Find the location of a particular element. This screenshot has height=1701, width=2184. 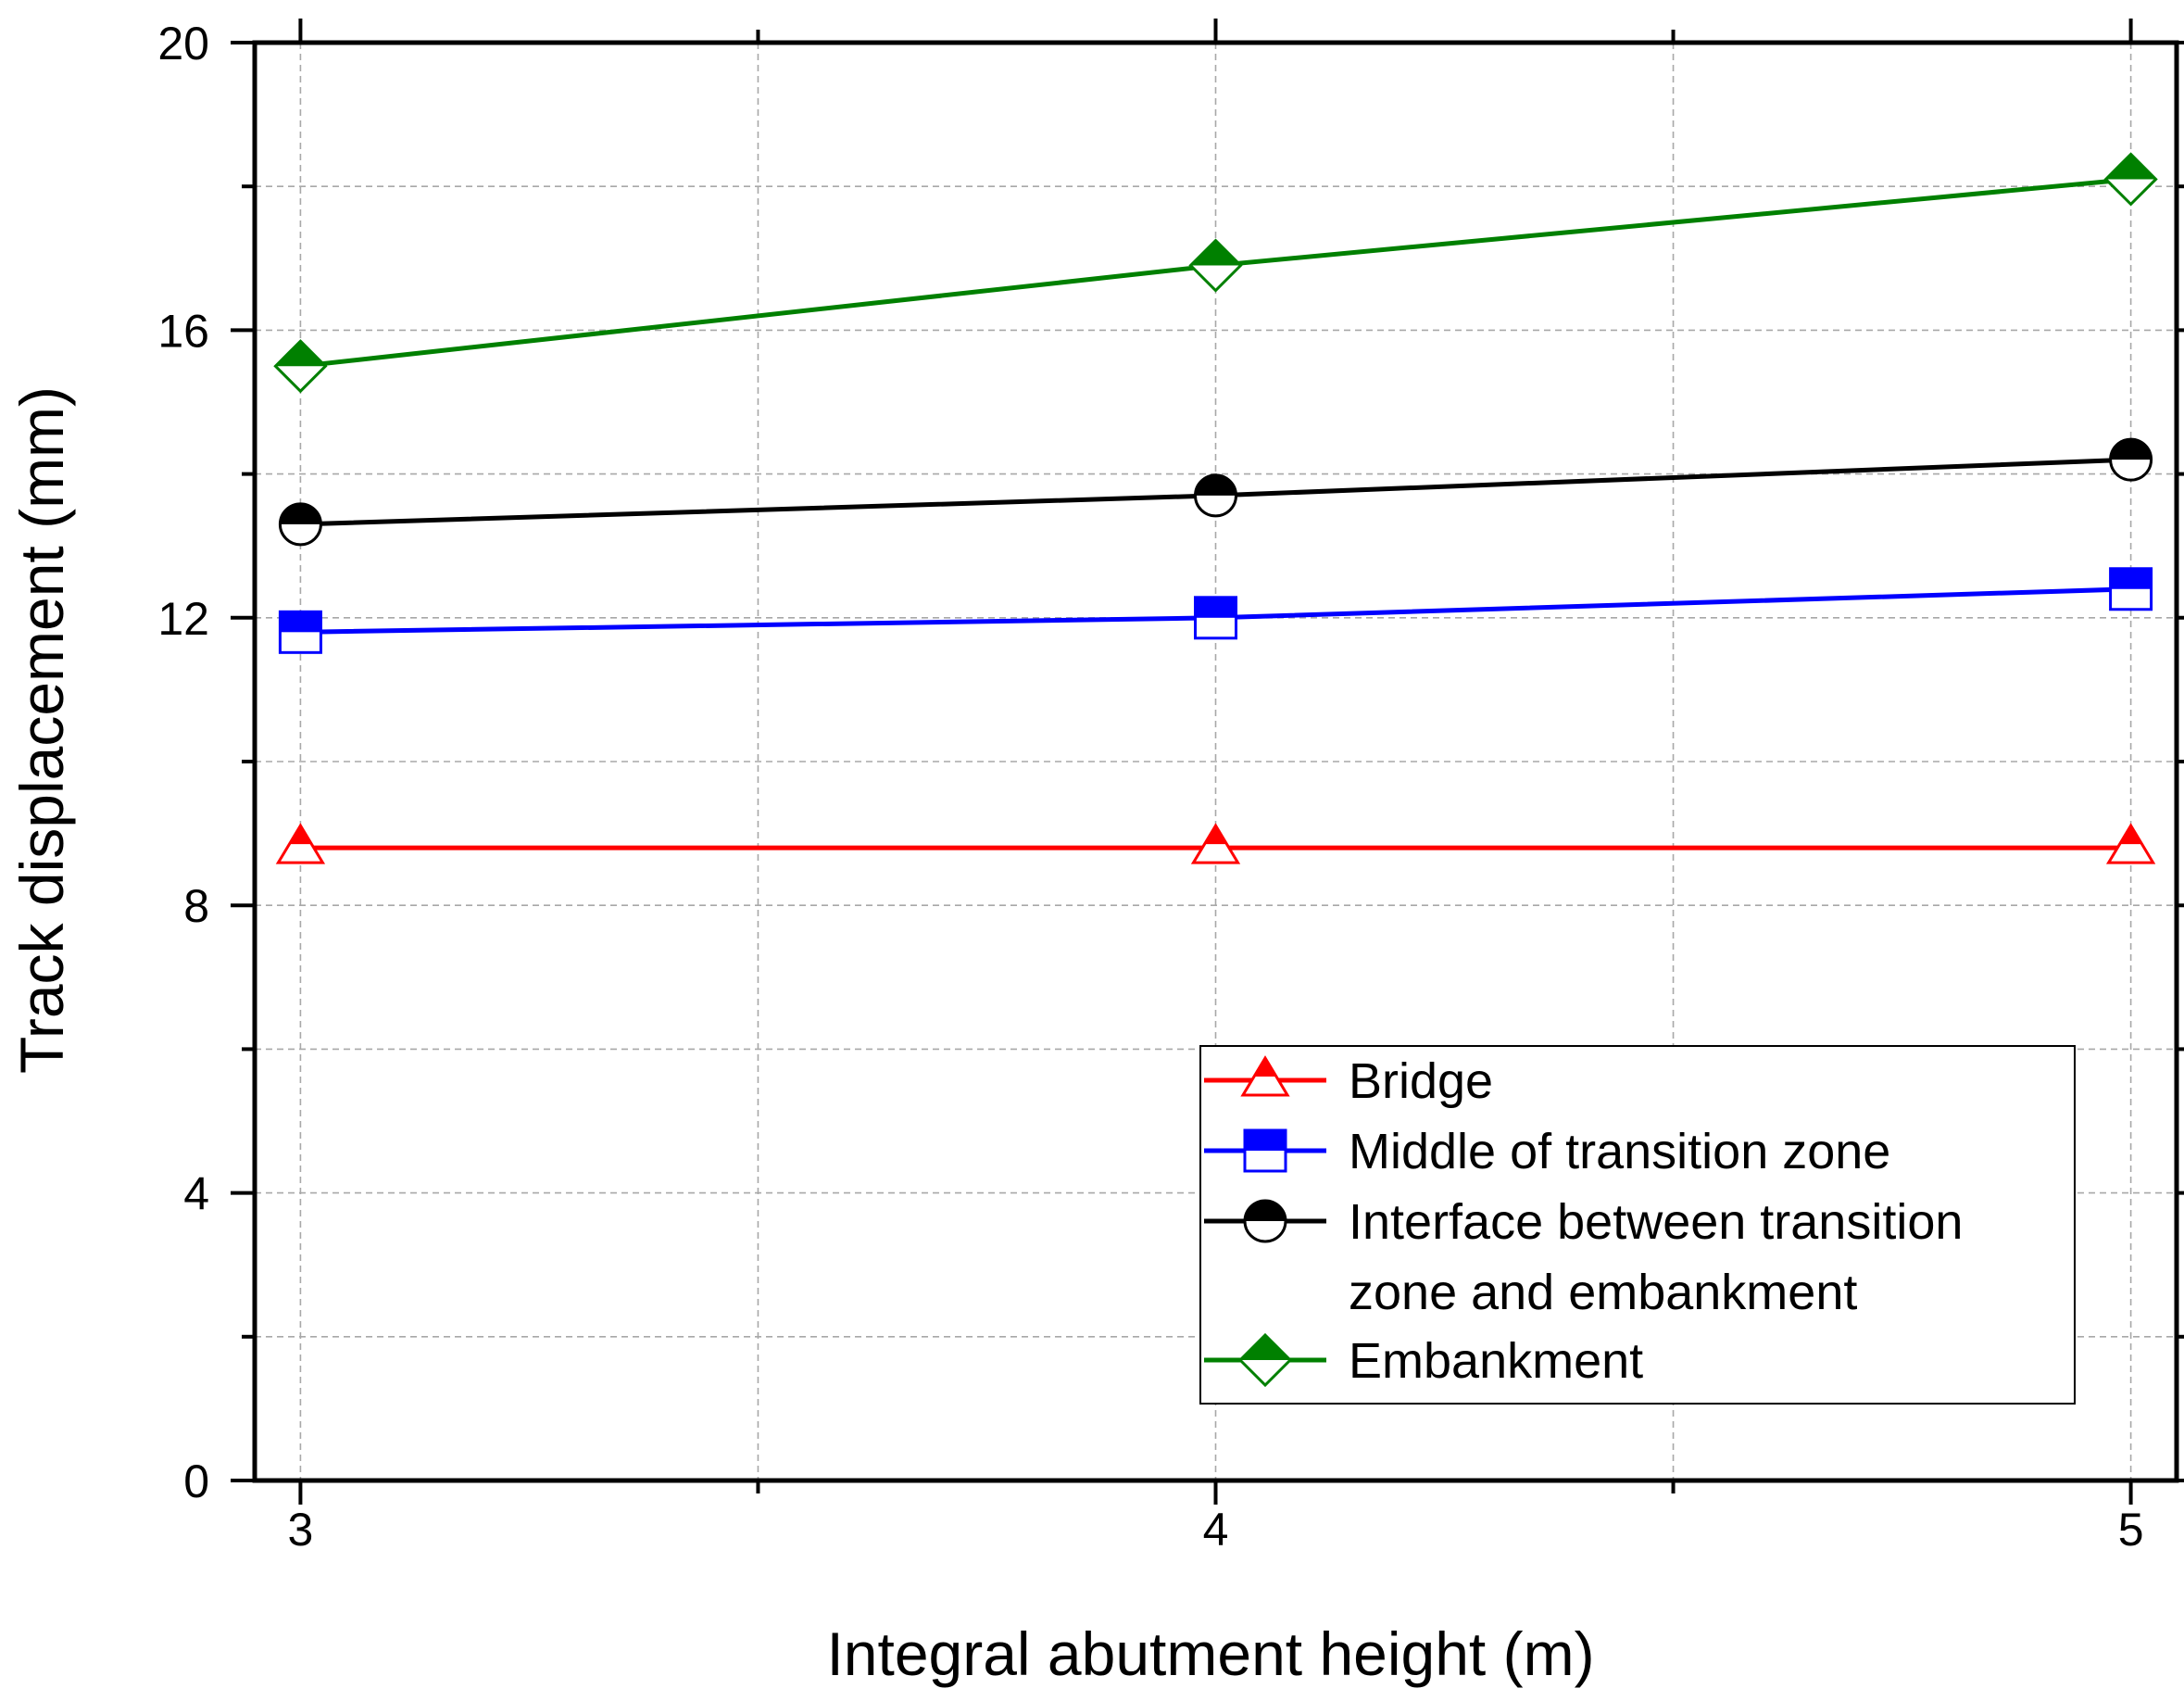

legend-box is located at coordinates (1637, 1225).